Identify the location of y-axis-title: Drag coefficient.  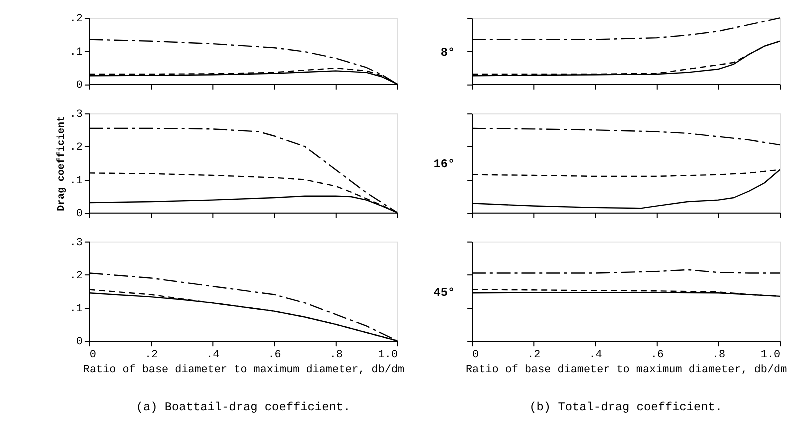
(61, 164).